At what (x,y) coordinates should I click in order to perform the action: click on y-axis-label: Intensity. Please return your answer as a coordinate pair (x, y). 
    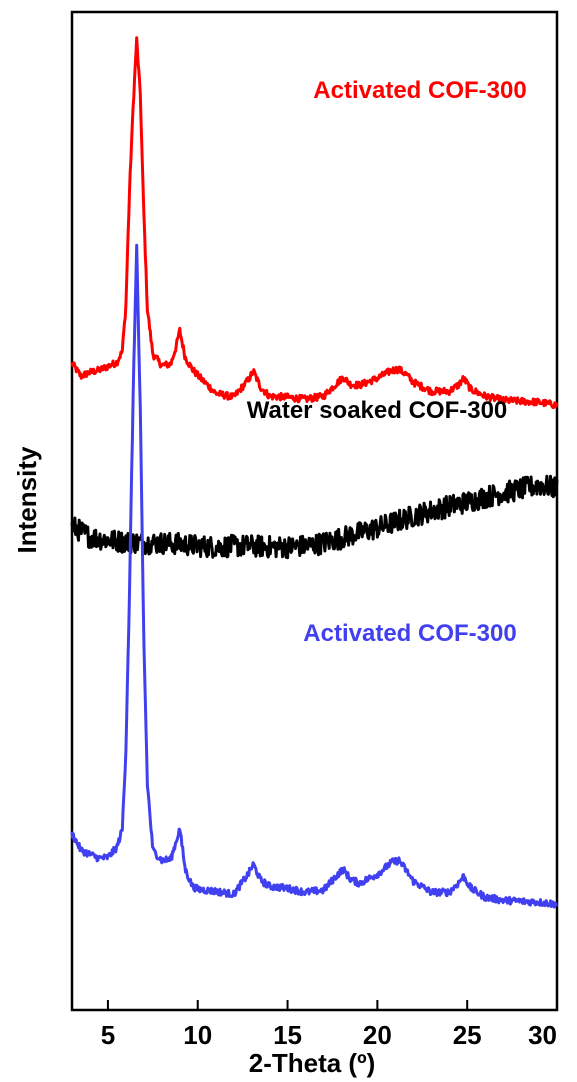
    Looking at the image, I should click on (27, 499).